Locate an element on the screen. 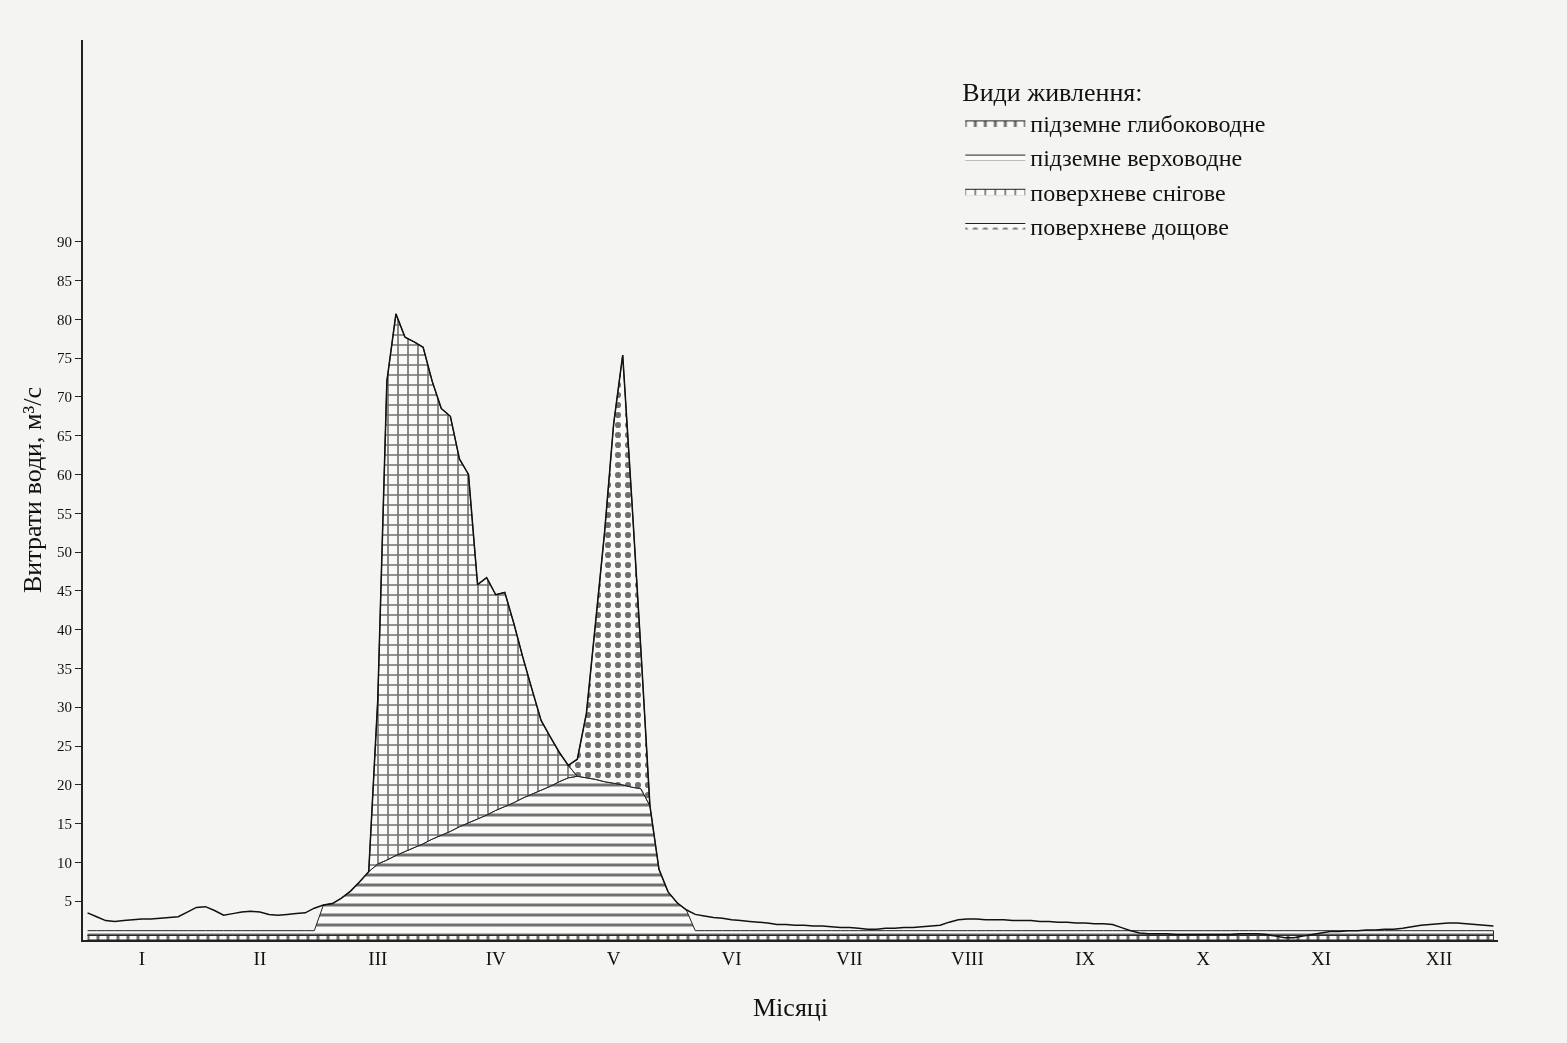  y-tick-label: 70 is located at coordinates (64, 397).